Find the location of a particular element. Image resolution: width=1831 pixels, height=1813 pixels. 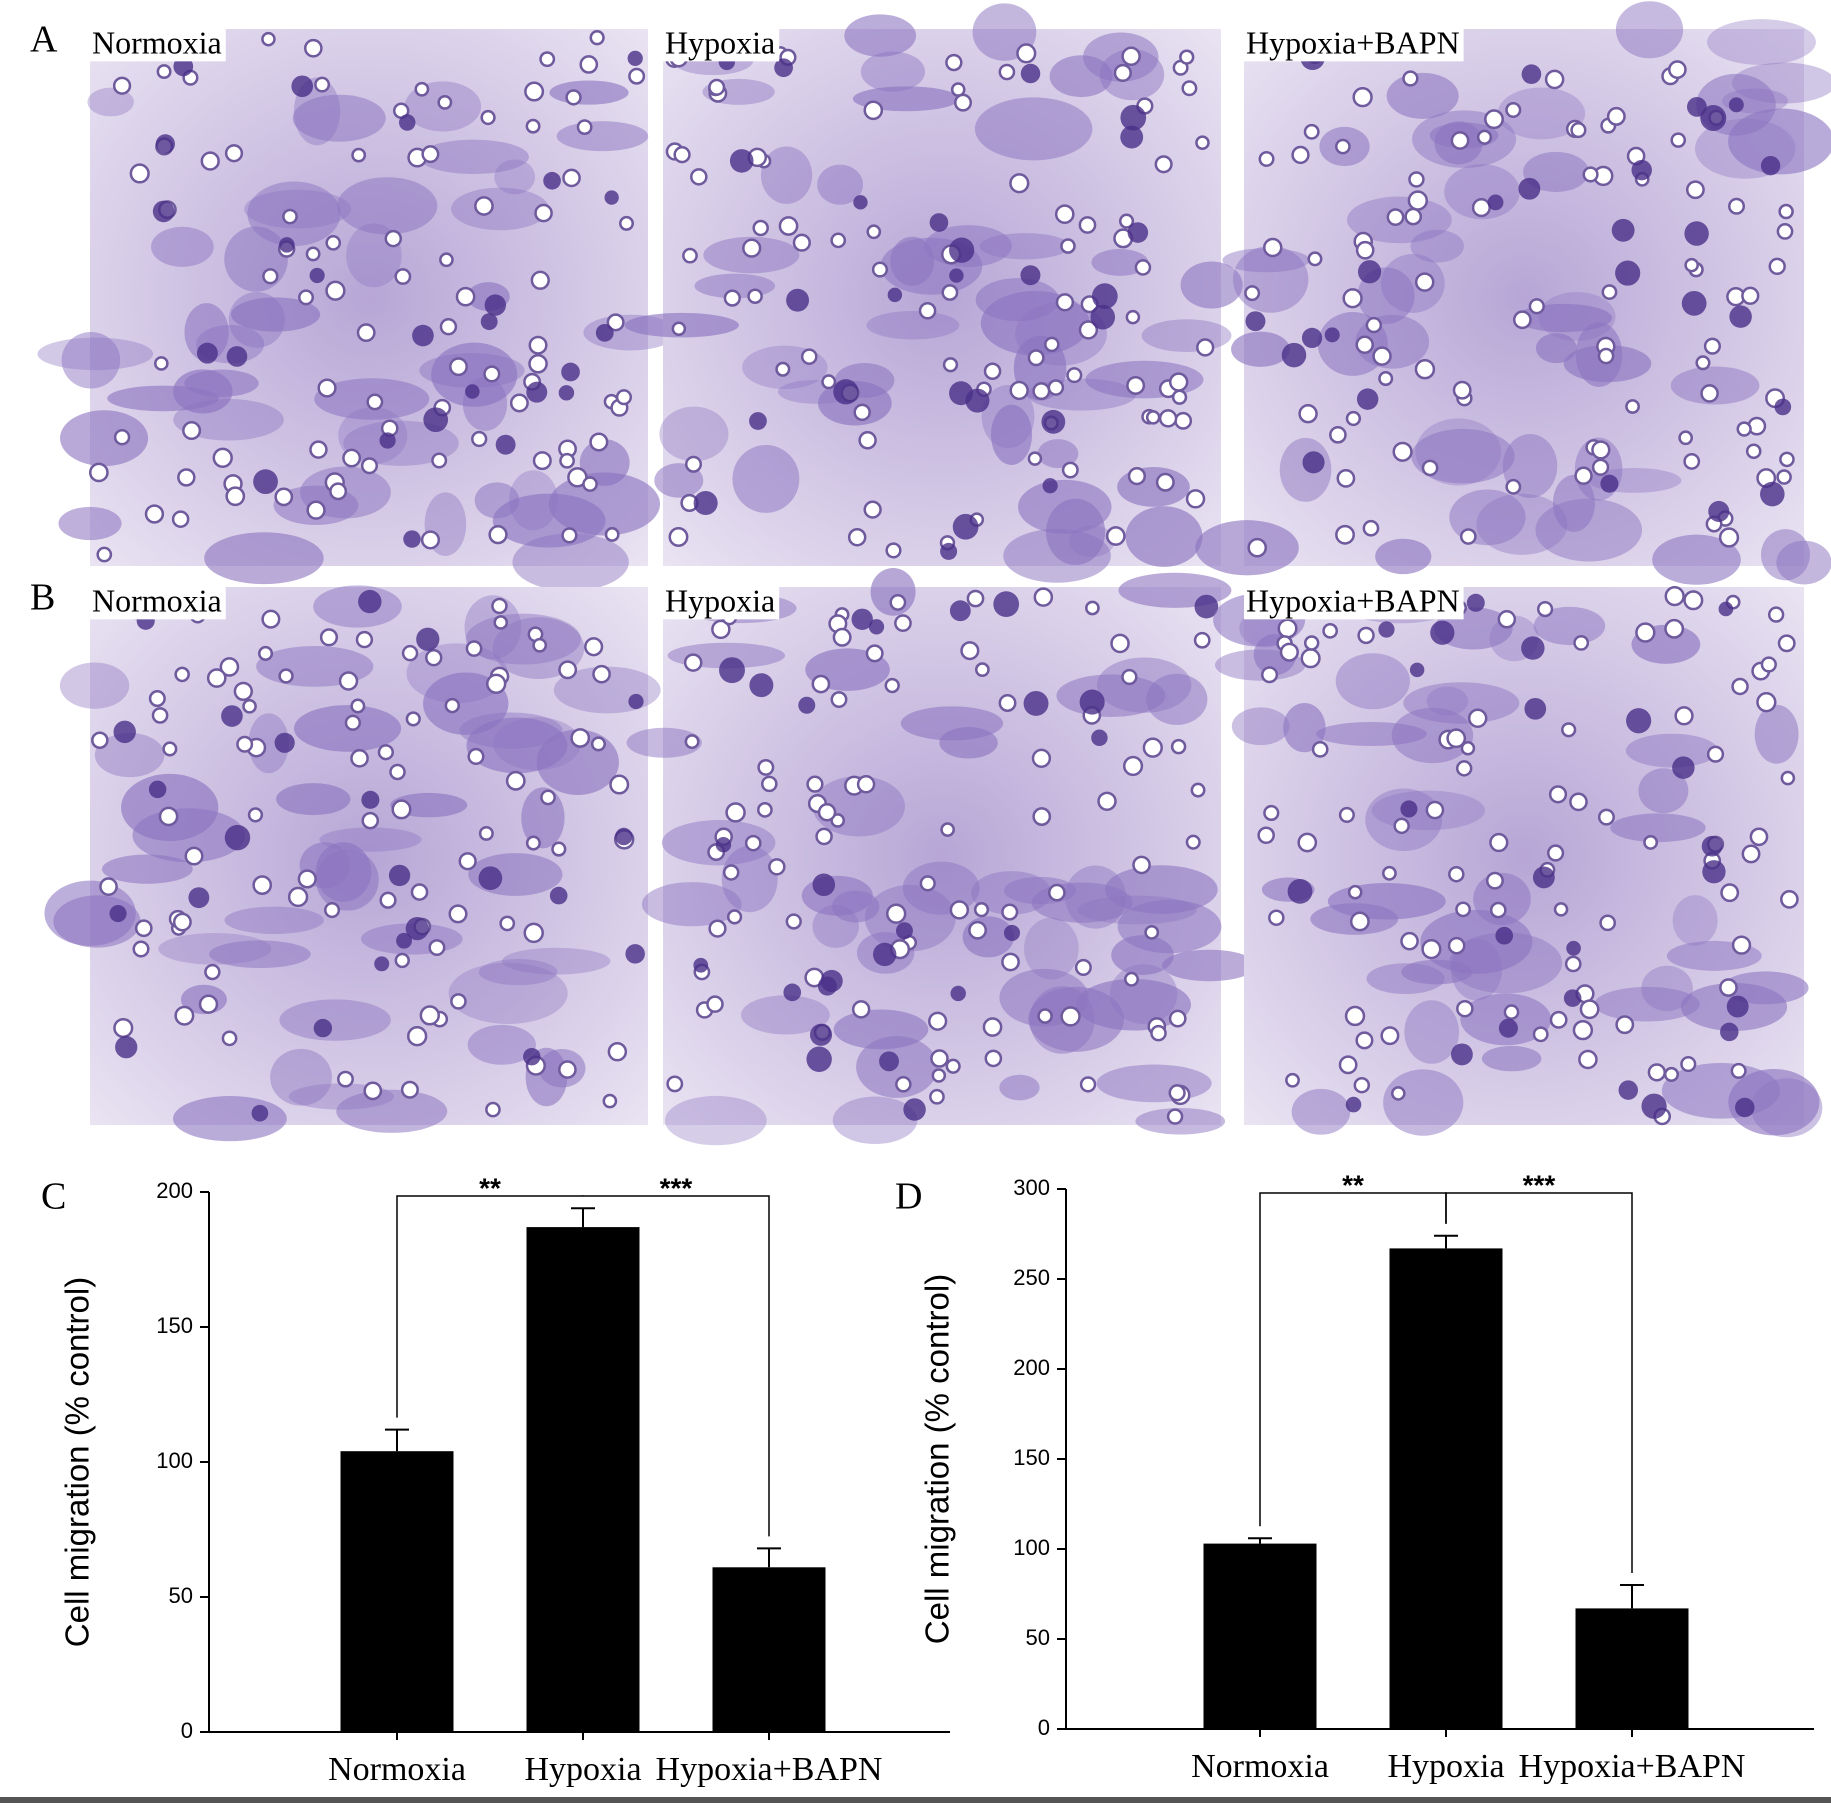

bar is located at coordinates (1632, 1668).